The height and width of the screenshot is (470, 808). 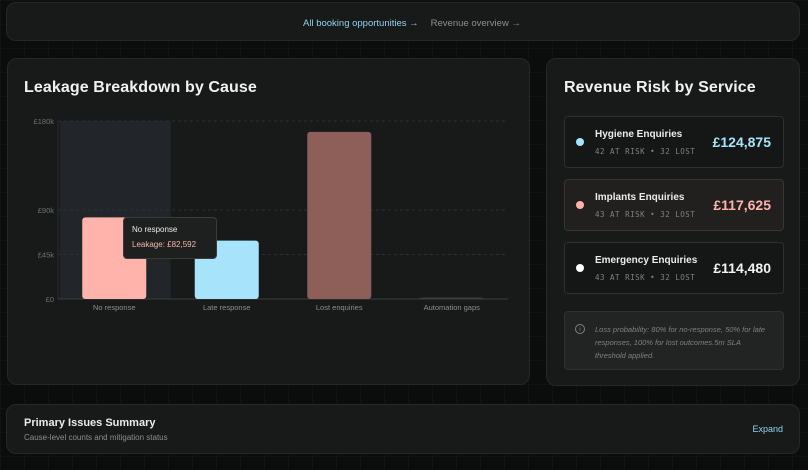 I want to click on service-amount: £117,625, so click(x=742, y=205).